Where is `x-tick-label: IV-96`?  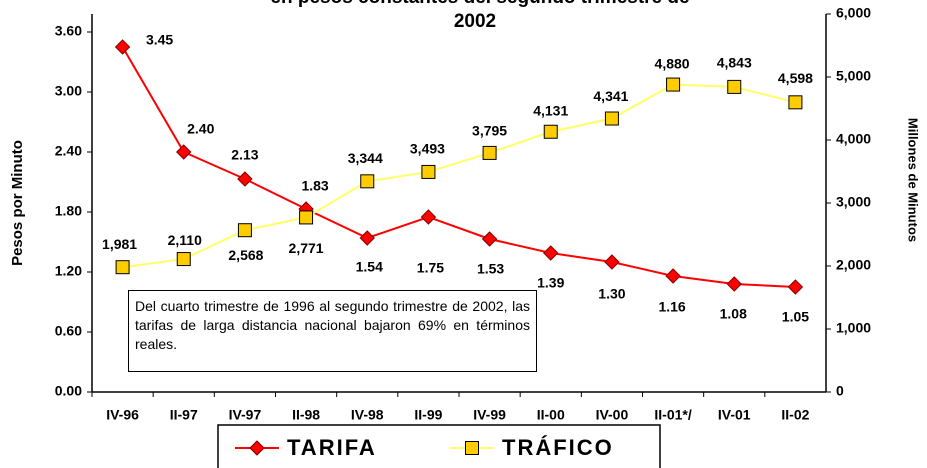 x-tick-label: IV-96 is located at coordinates (122, 415).